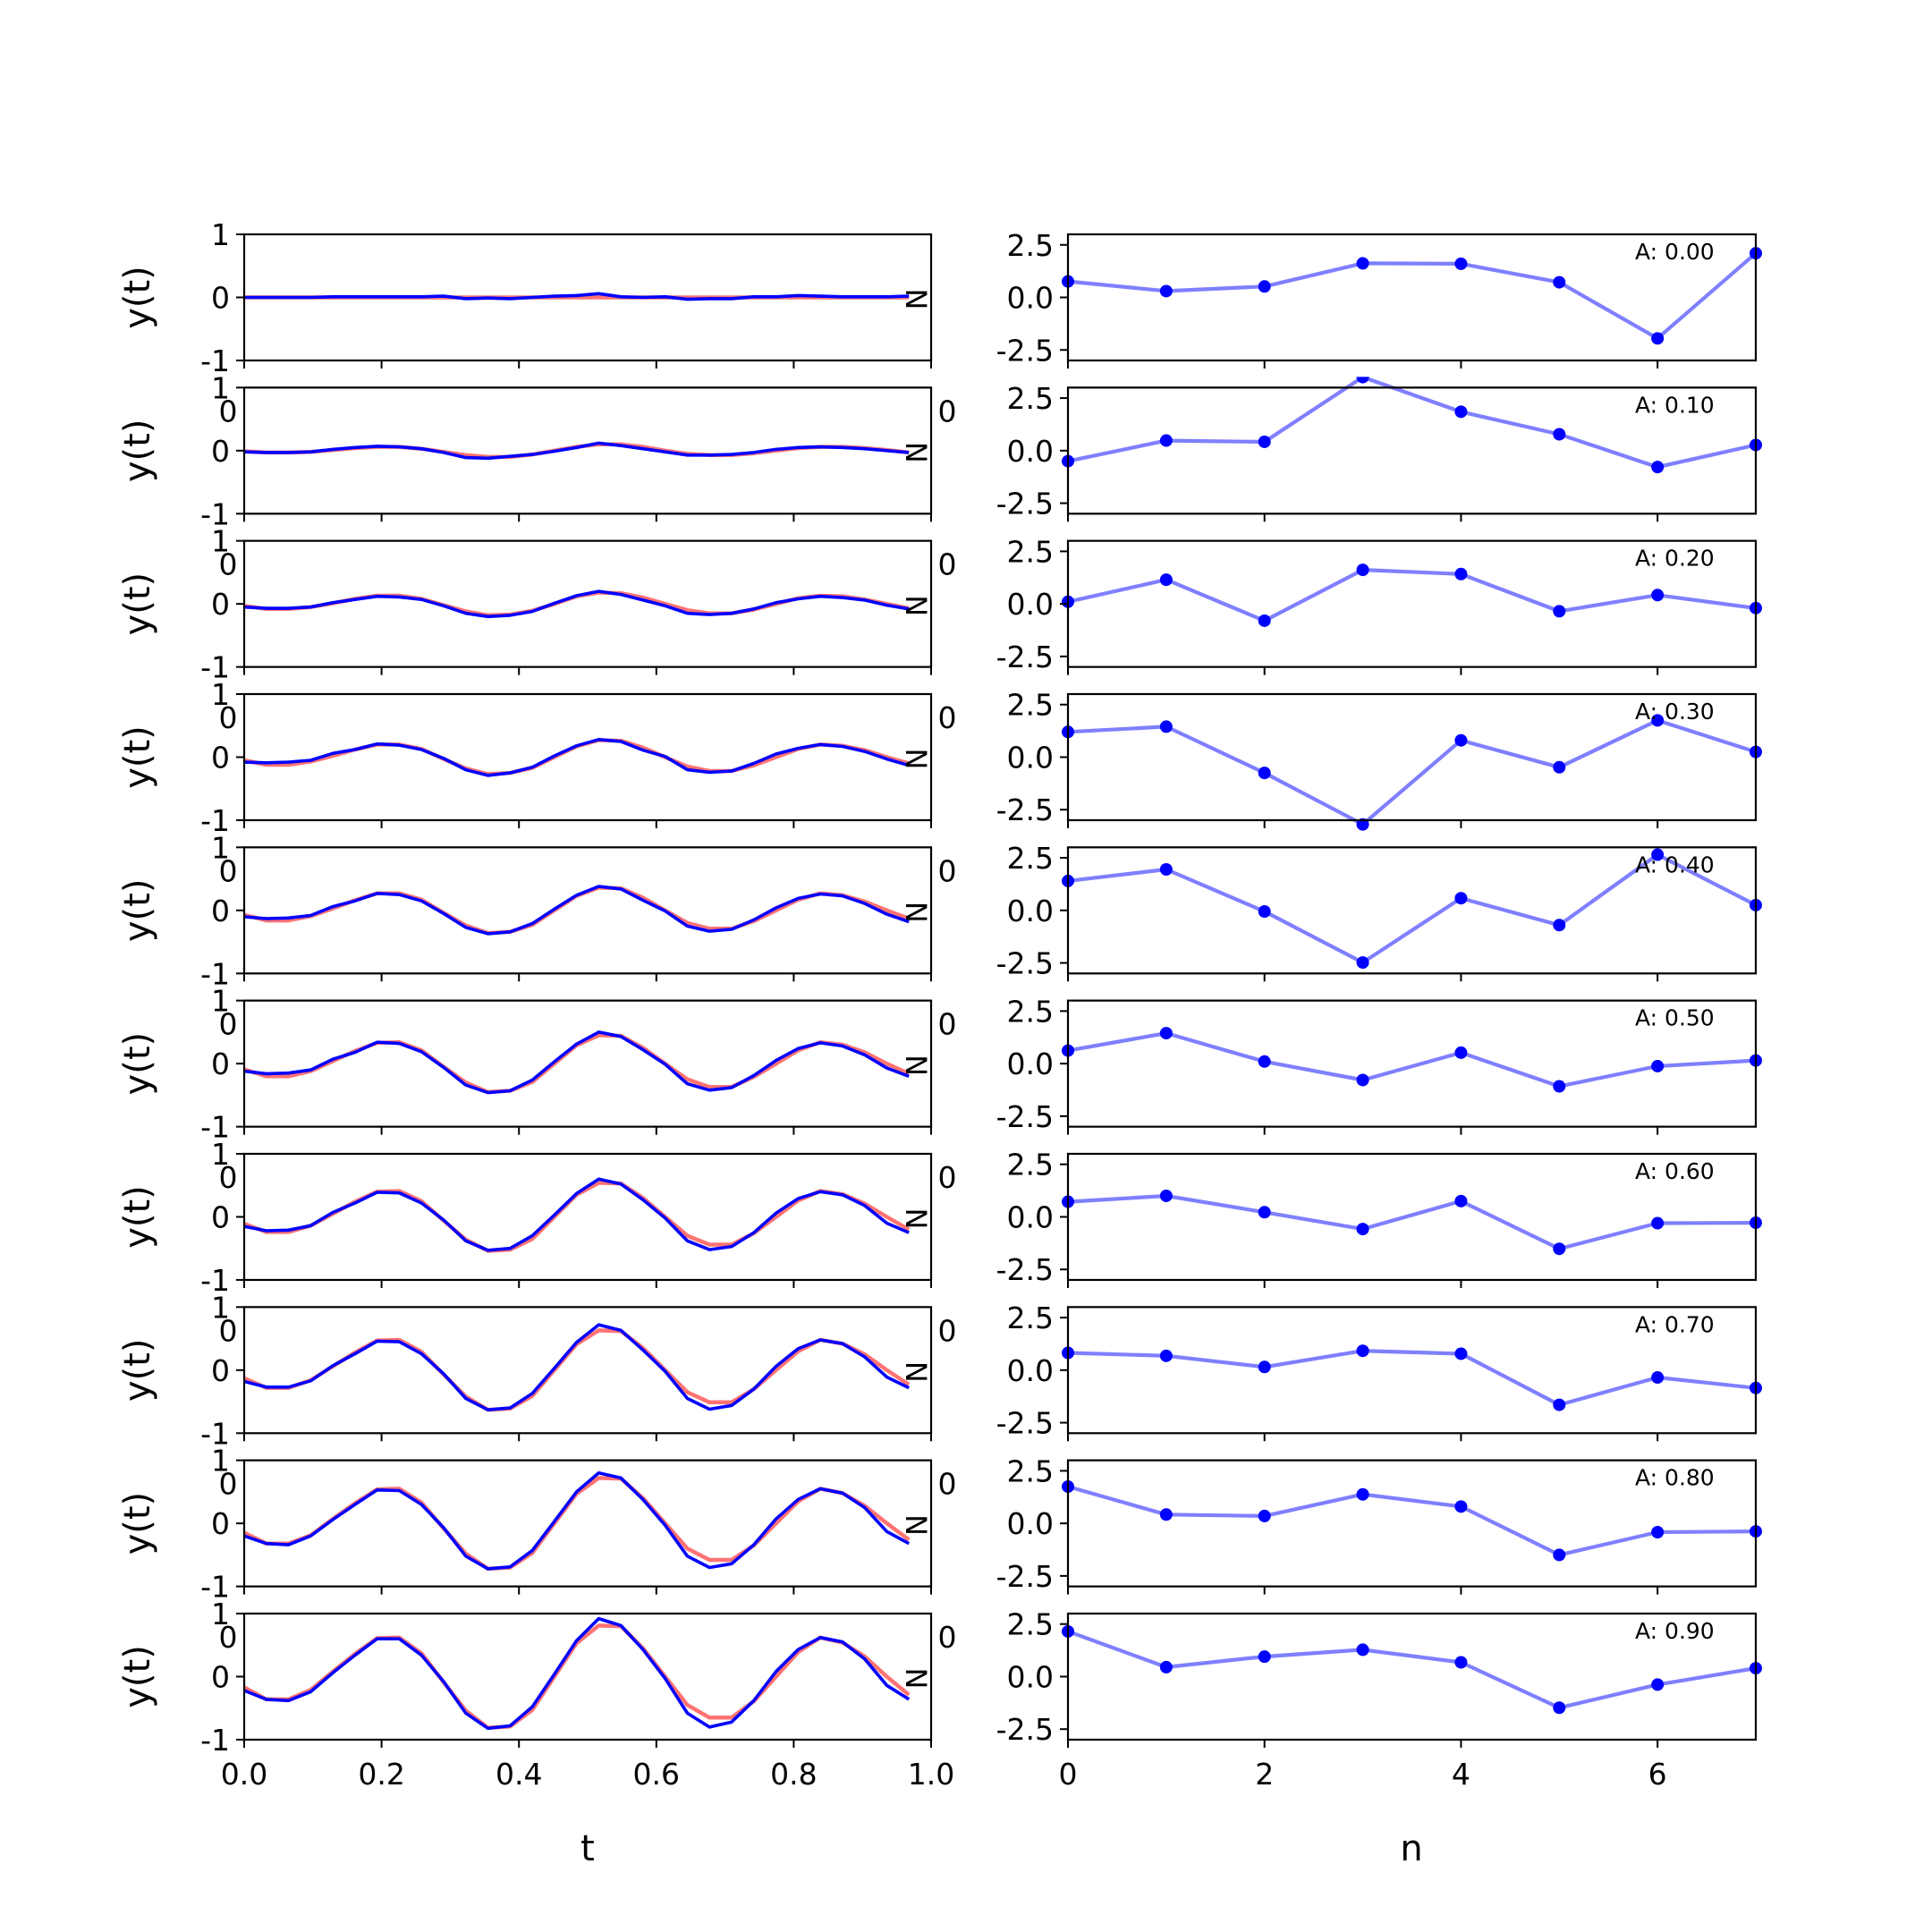  What do you see at coordinates (793, 1774) in the screenshot?
I see `x-tick-label: 0.8` at bounding box center [793, 1774].